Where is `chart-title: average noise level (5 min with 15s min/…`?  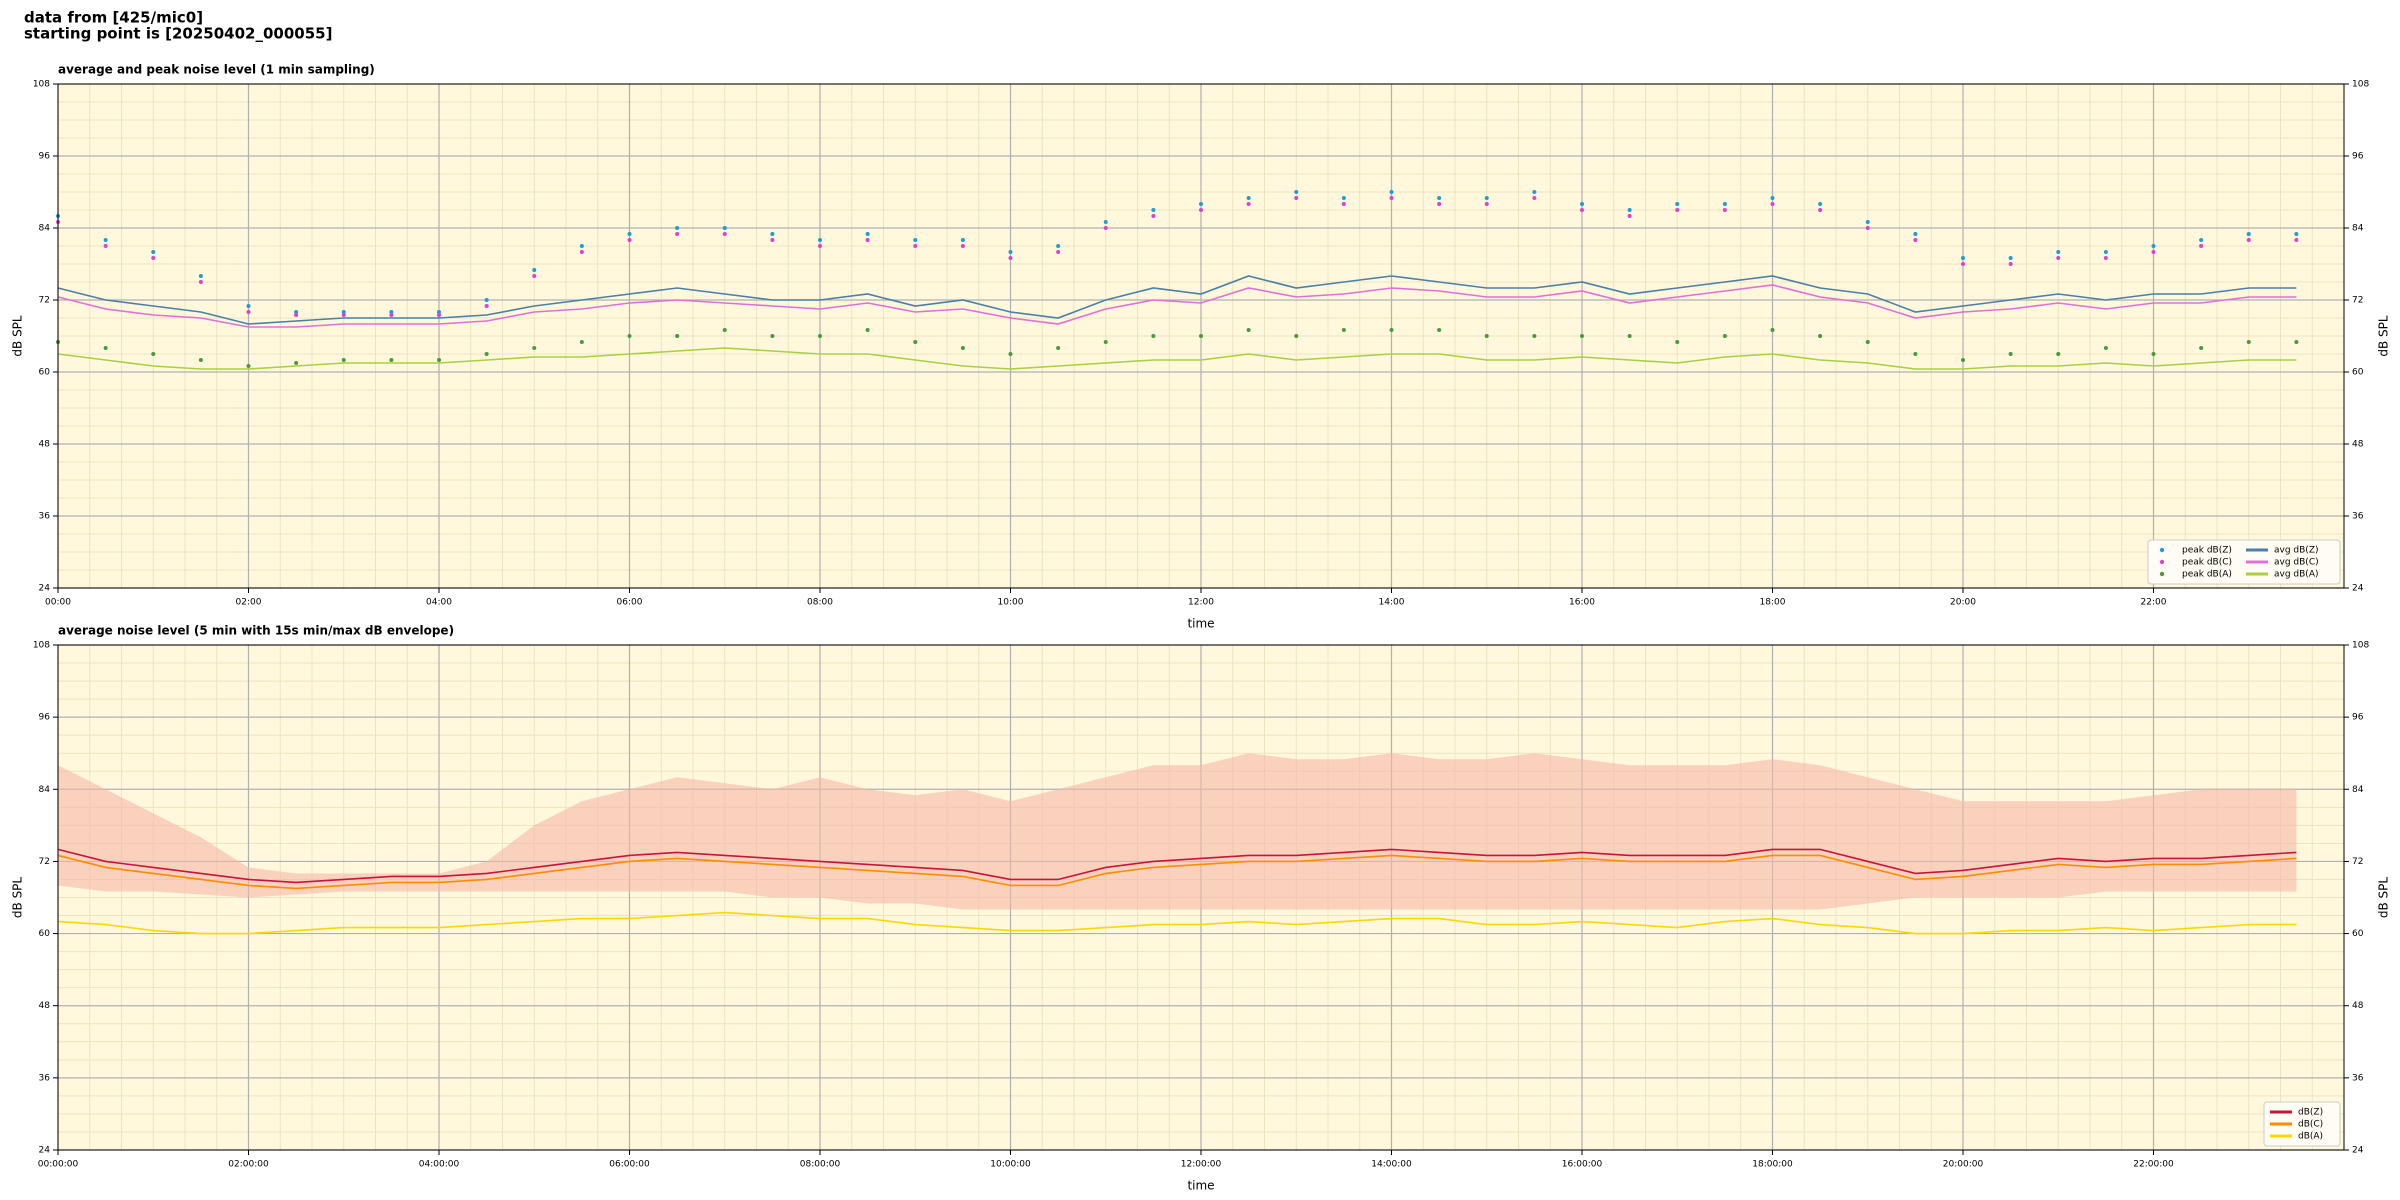
chart-title: average noise level (5 min with 15s min/… is located at coordinates (256, 631).